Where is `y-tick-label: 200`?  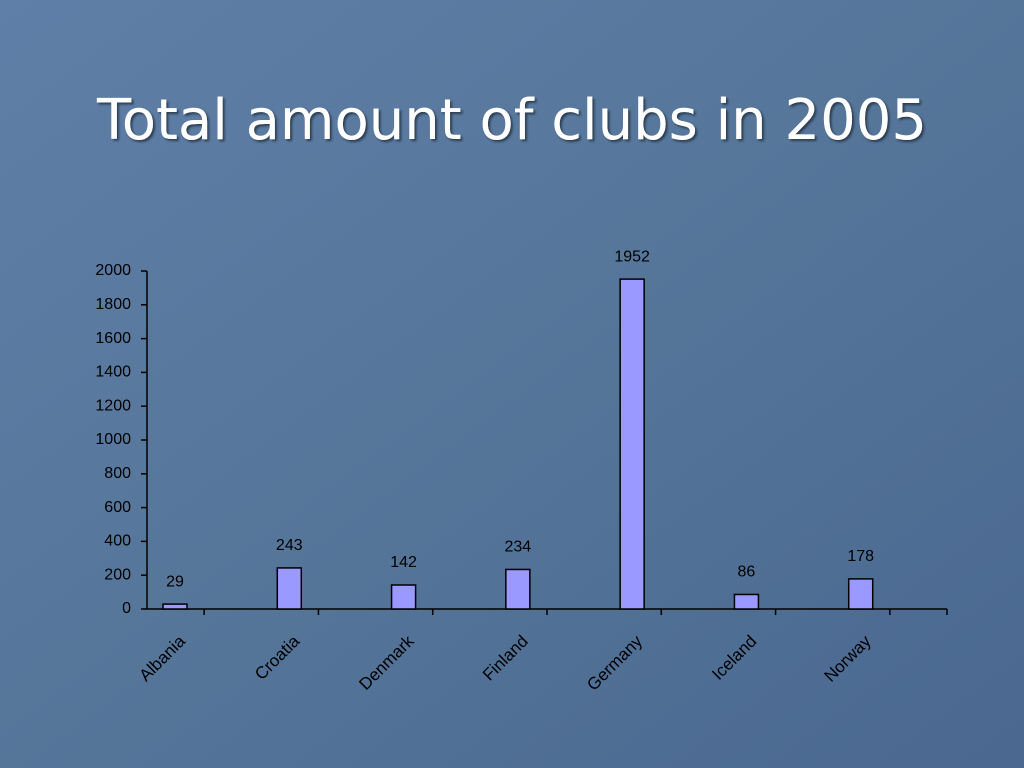 y-tick-label: 200 is located at coordinates (117, 574).